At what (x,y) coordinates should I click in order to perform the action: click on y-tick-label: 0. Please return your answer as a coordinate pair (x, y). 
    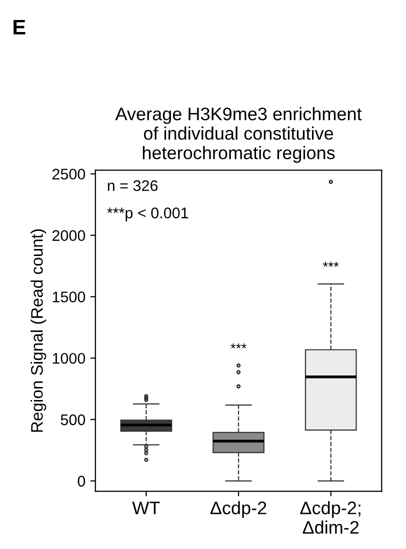
    Looking at the image, I should click on (82, 481).